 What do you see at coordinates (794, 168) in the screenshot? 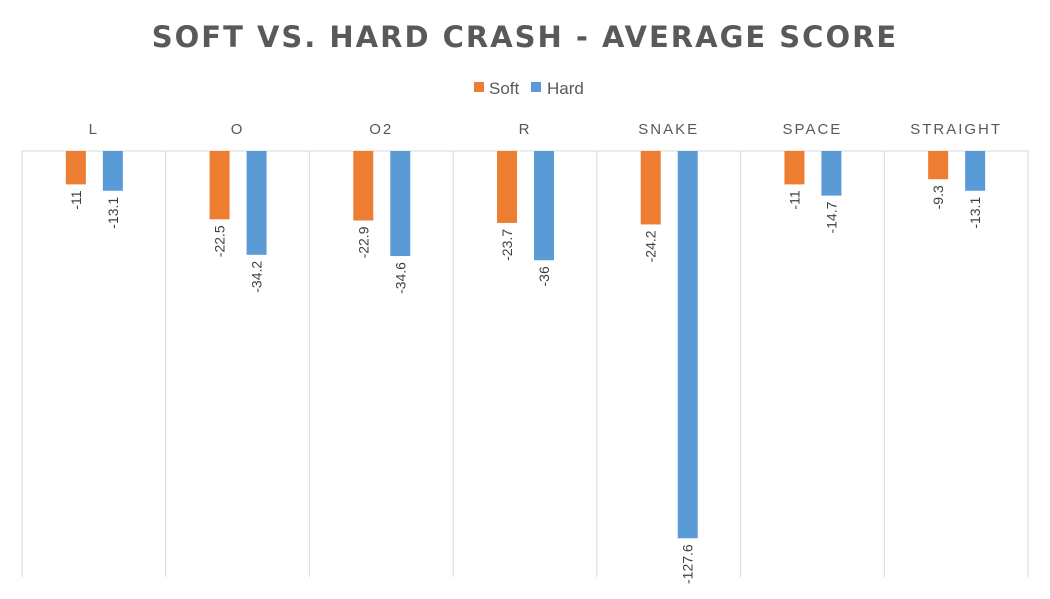
I see `bar-soft-space` at bounding box center [794, 168].